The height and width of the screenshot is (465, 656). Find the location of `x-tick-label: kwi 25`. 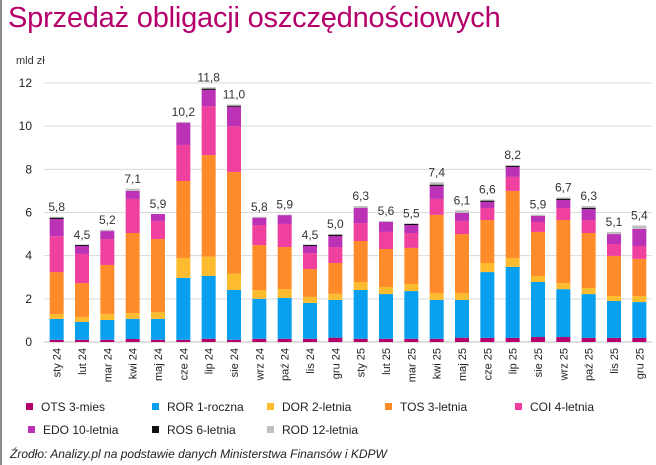

x-tick-label: kwi 25 is located at coordinates (438, 363).